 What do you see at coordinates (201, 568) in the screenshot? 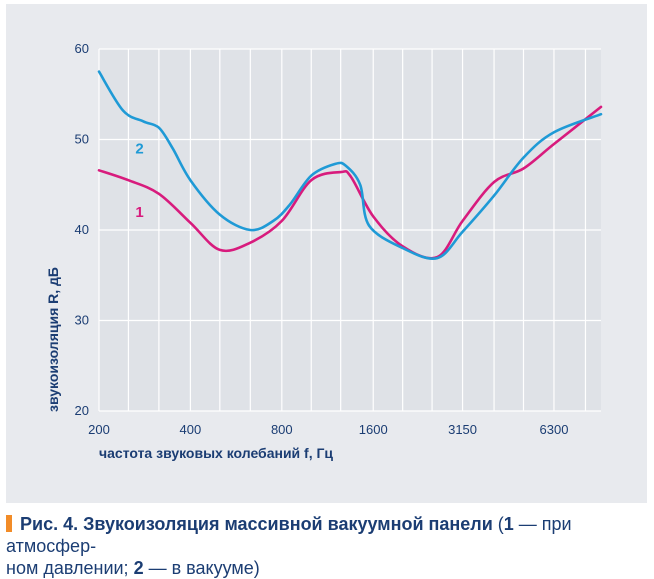
I see `caption-text-2: — в вакууме)` at bounding box center [201, 568].